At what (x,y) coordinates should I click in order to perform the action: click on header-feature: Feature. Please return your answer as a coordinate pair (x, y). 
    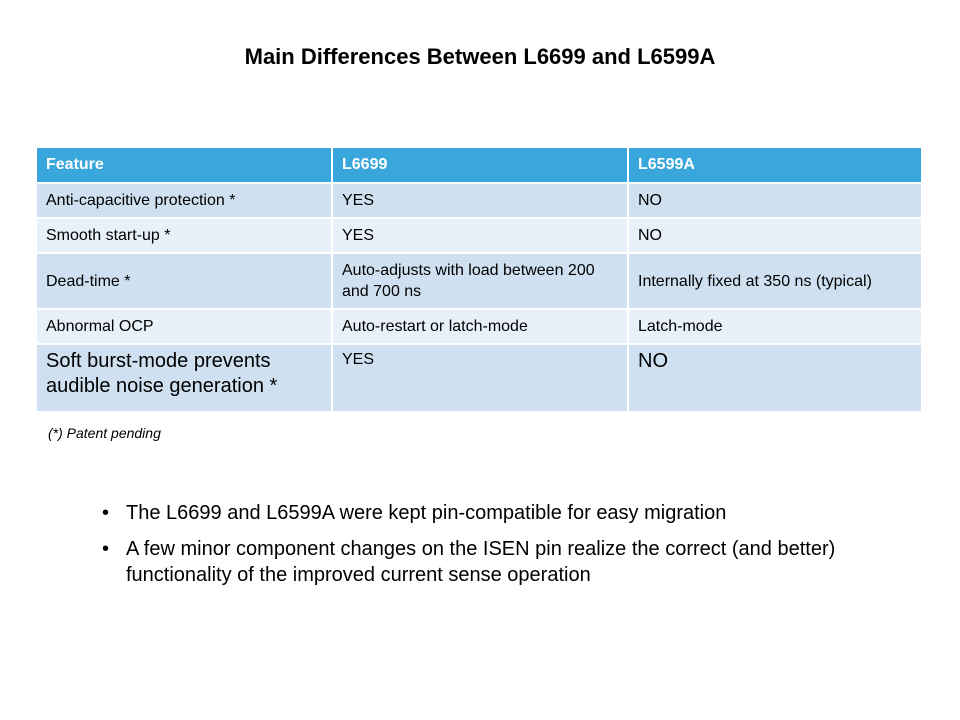
    Looking at the image, I should click on (184, 165).